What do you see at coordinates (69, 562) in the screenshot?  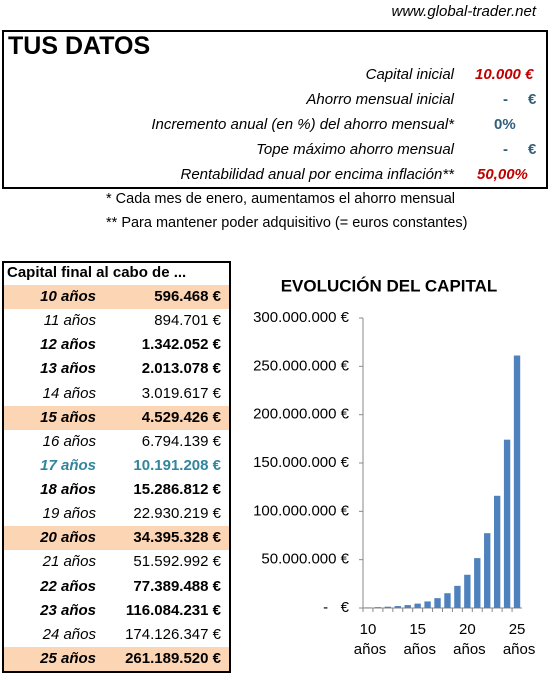 I see `years: 21 años` at bounding box center [69, 562].